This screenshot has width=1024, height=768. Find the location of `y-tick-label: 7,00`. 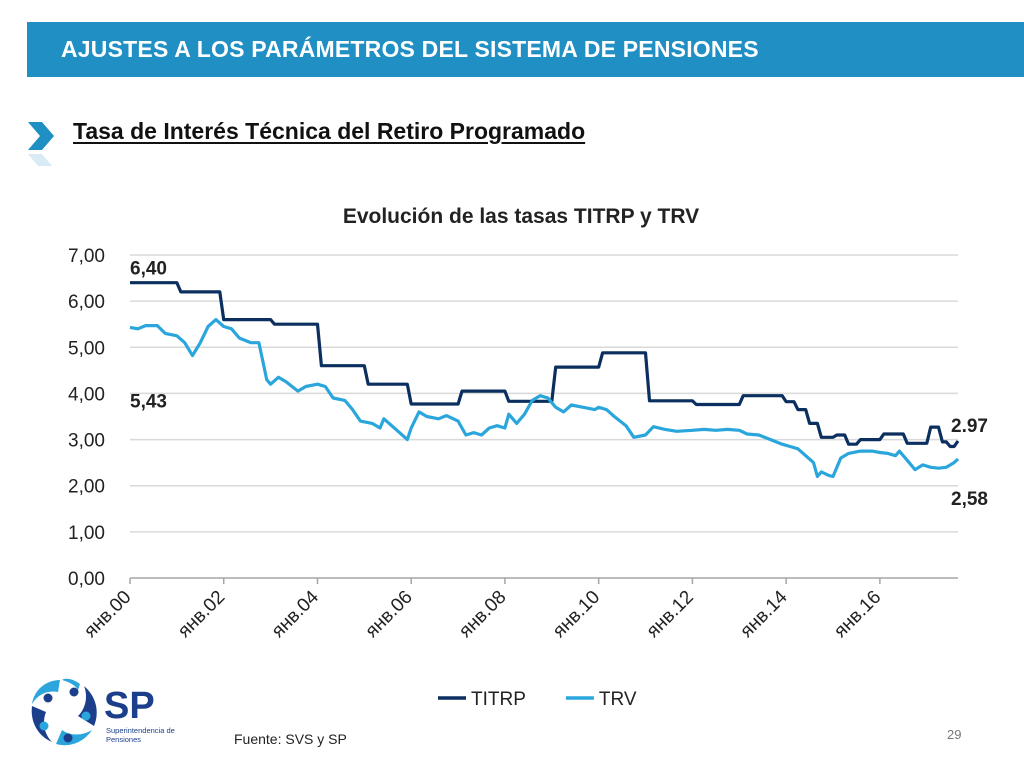

y-tick-label: 7,00 is located at coordinates (86, 256).